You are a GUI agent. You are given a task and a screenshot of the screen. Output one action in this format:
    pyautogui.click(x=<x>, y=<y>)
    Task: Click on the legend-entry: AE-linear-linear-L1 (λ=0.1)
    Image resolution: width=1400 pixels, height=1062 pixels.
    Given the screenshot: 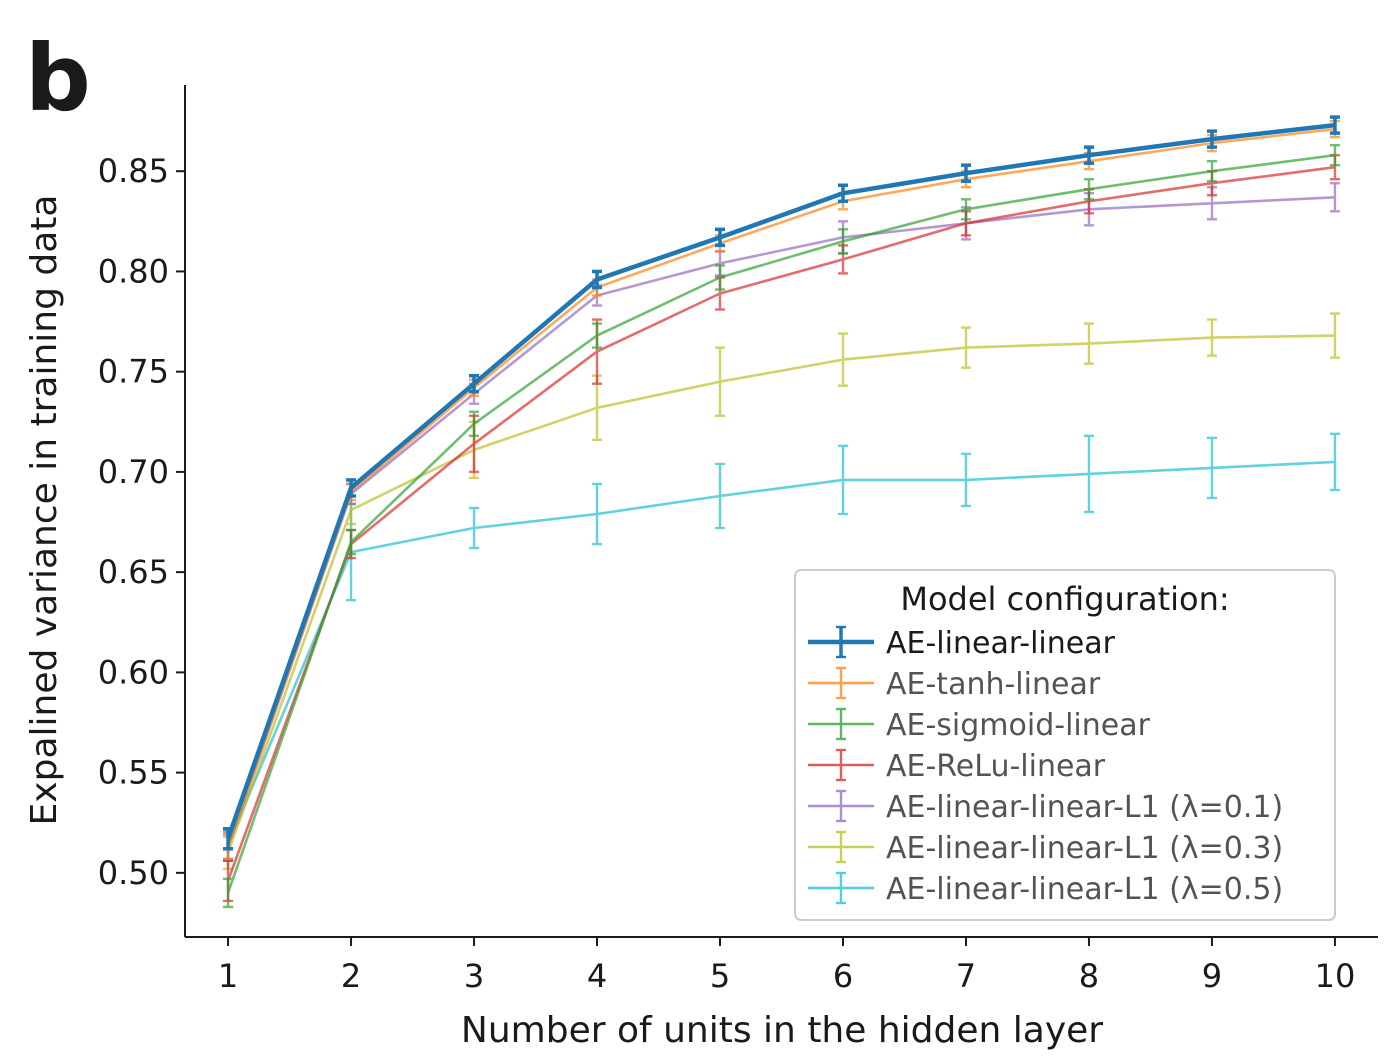 What is the action you would take?
    pyautogui.click(x=1045, y=807)
    